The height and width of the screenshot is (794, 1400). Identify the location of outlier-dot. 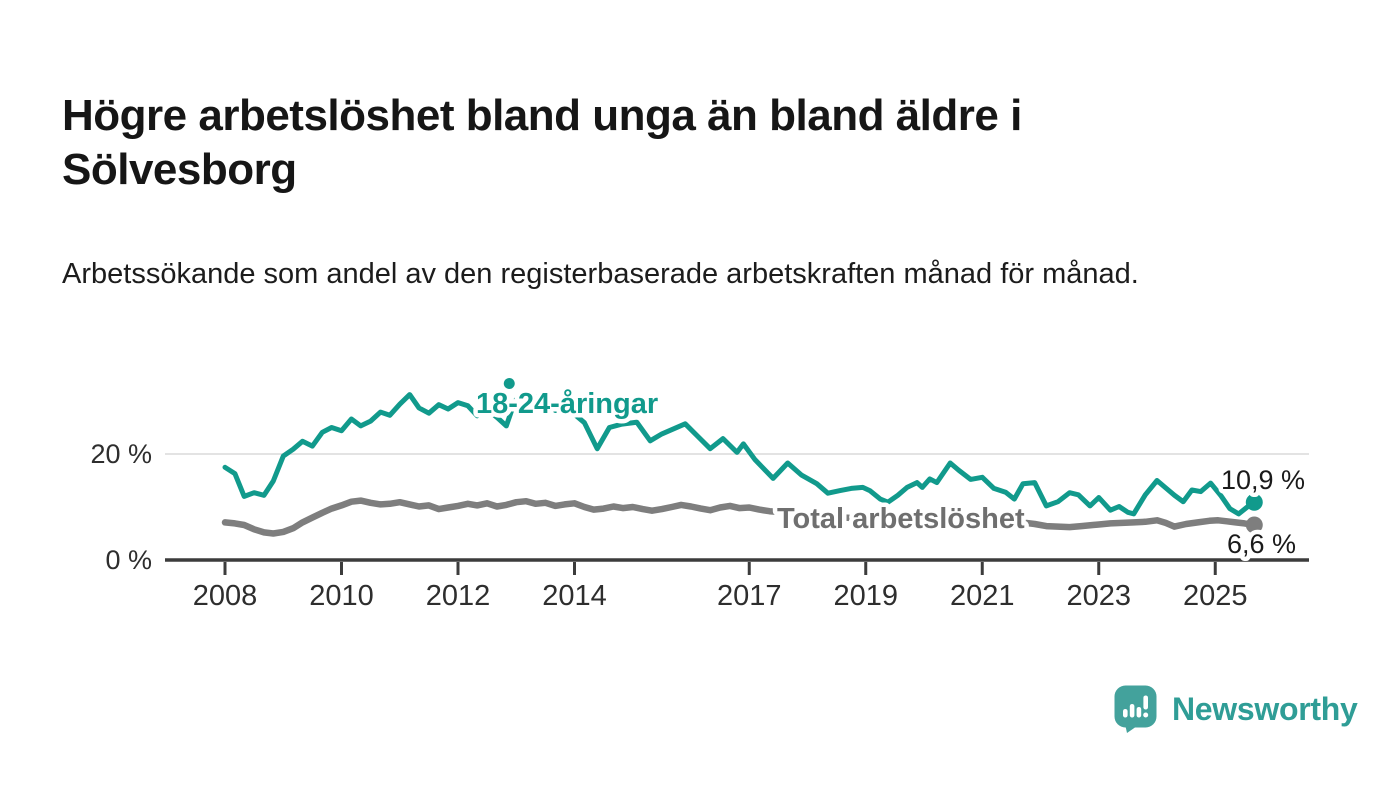
(509, 384).